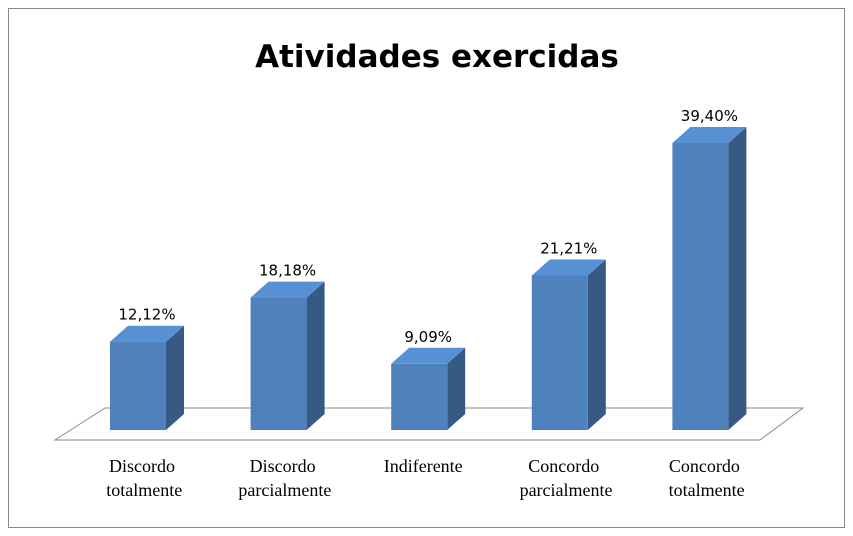  What do you see at coordinates (142, 478) in the screenshot?
I see `x-tick-label: Discordo totalmente` at bounding box center [142, 478].